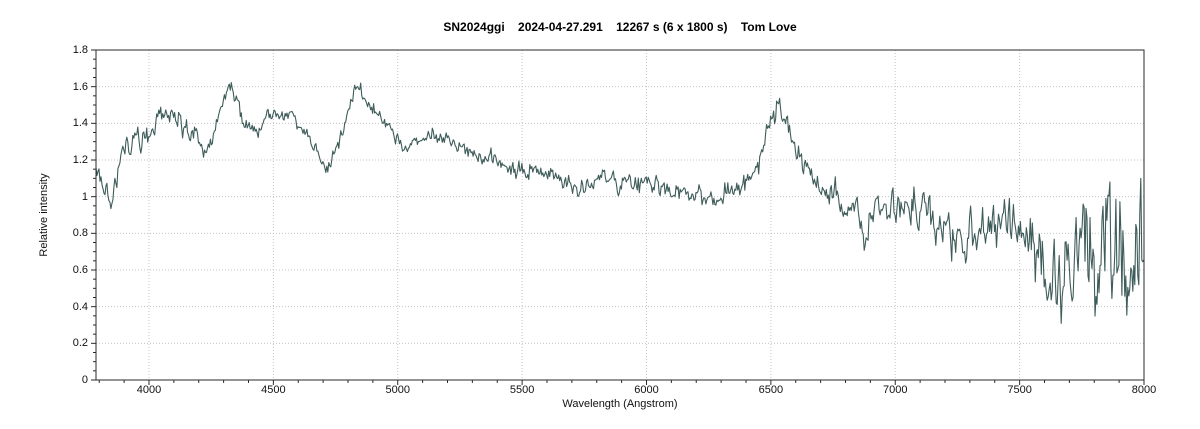 The image size is (1200, 429). Describe the element at coordinates (80, 86) in the screenshot. I see `y-tick-label: 1.6` at that location.